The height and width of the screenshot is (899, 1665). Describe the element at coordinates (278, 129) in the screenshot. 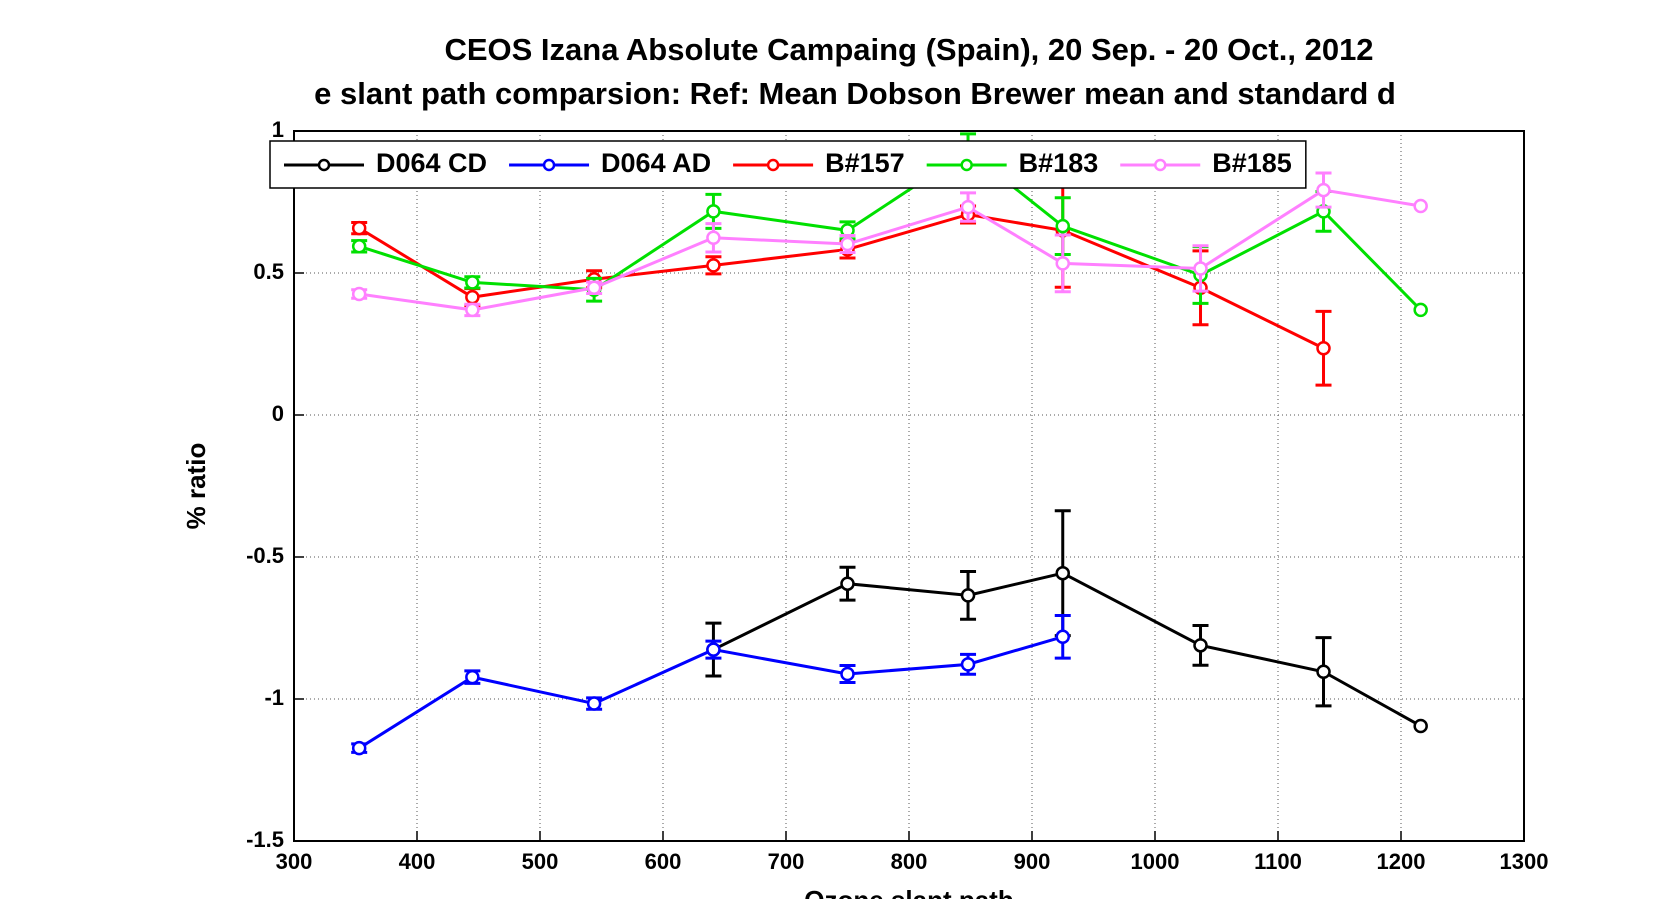

I see `y-tick-label: 1` at that location.